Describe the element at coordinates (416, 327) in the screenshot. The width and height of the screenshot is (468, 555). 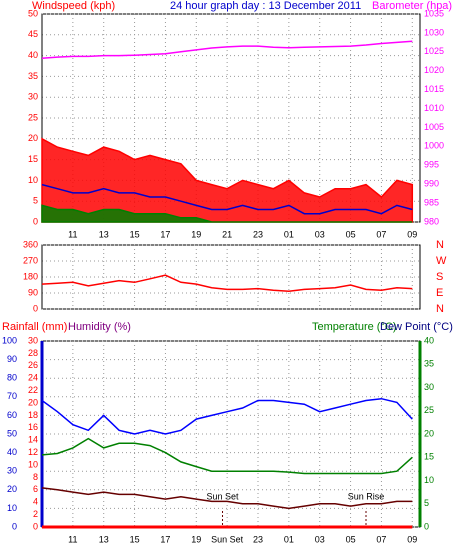
I see `axis-header: Dew Point (°C)` at that location.